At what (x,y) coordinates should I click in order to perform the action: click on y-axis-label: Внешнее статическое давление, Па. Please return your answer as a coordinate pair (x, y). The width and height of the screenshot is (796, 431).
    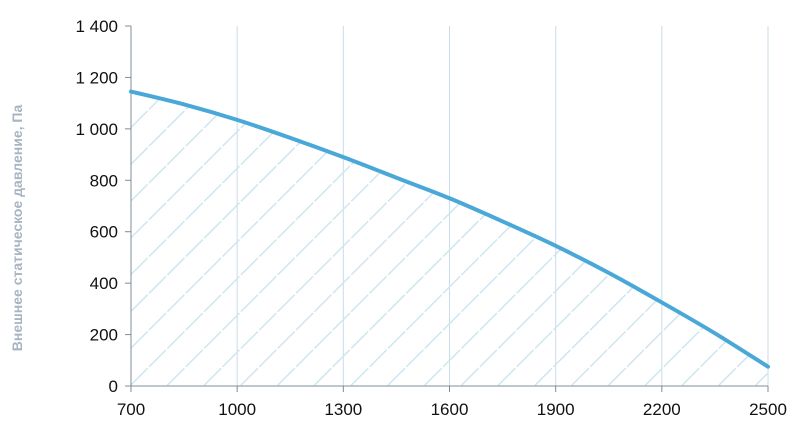
    Looking at the image, I should click on (17, 228).